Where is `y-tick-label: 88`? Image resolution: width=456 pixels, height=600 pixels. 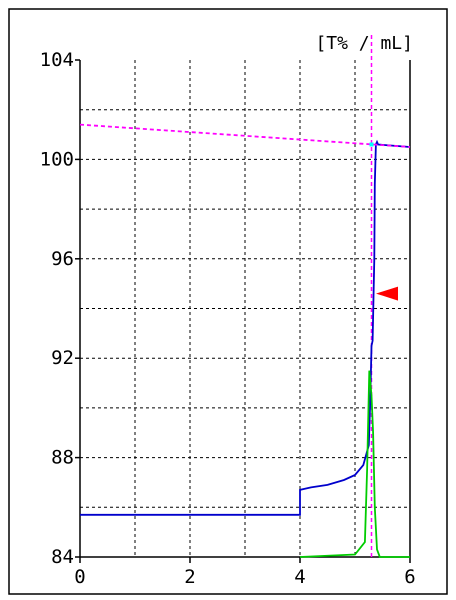
y-tick-label: 88 is located at coordinates (62, 458).